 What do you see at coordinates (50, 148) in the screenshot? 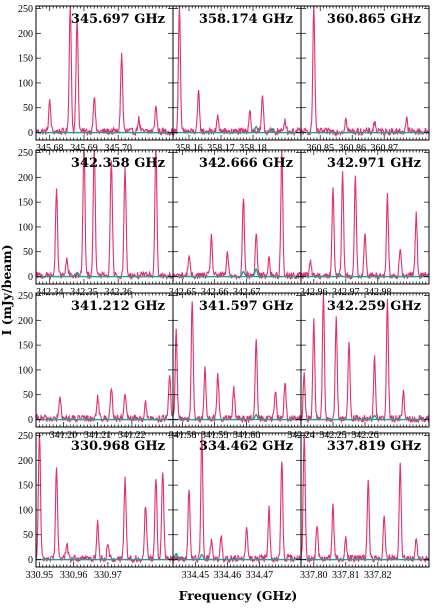
I see `x-tick-label: 345.68` at bounding box center [50, 148].